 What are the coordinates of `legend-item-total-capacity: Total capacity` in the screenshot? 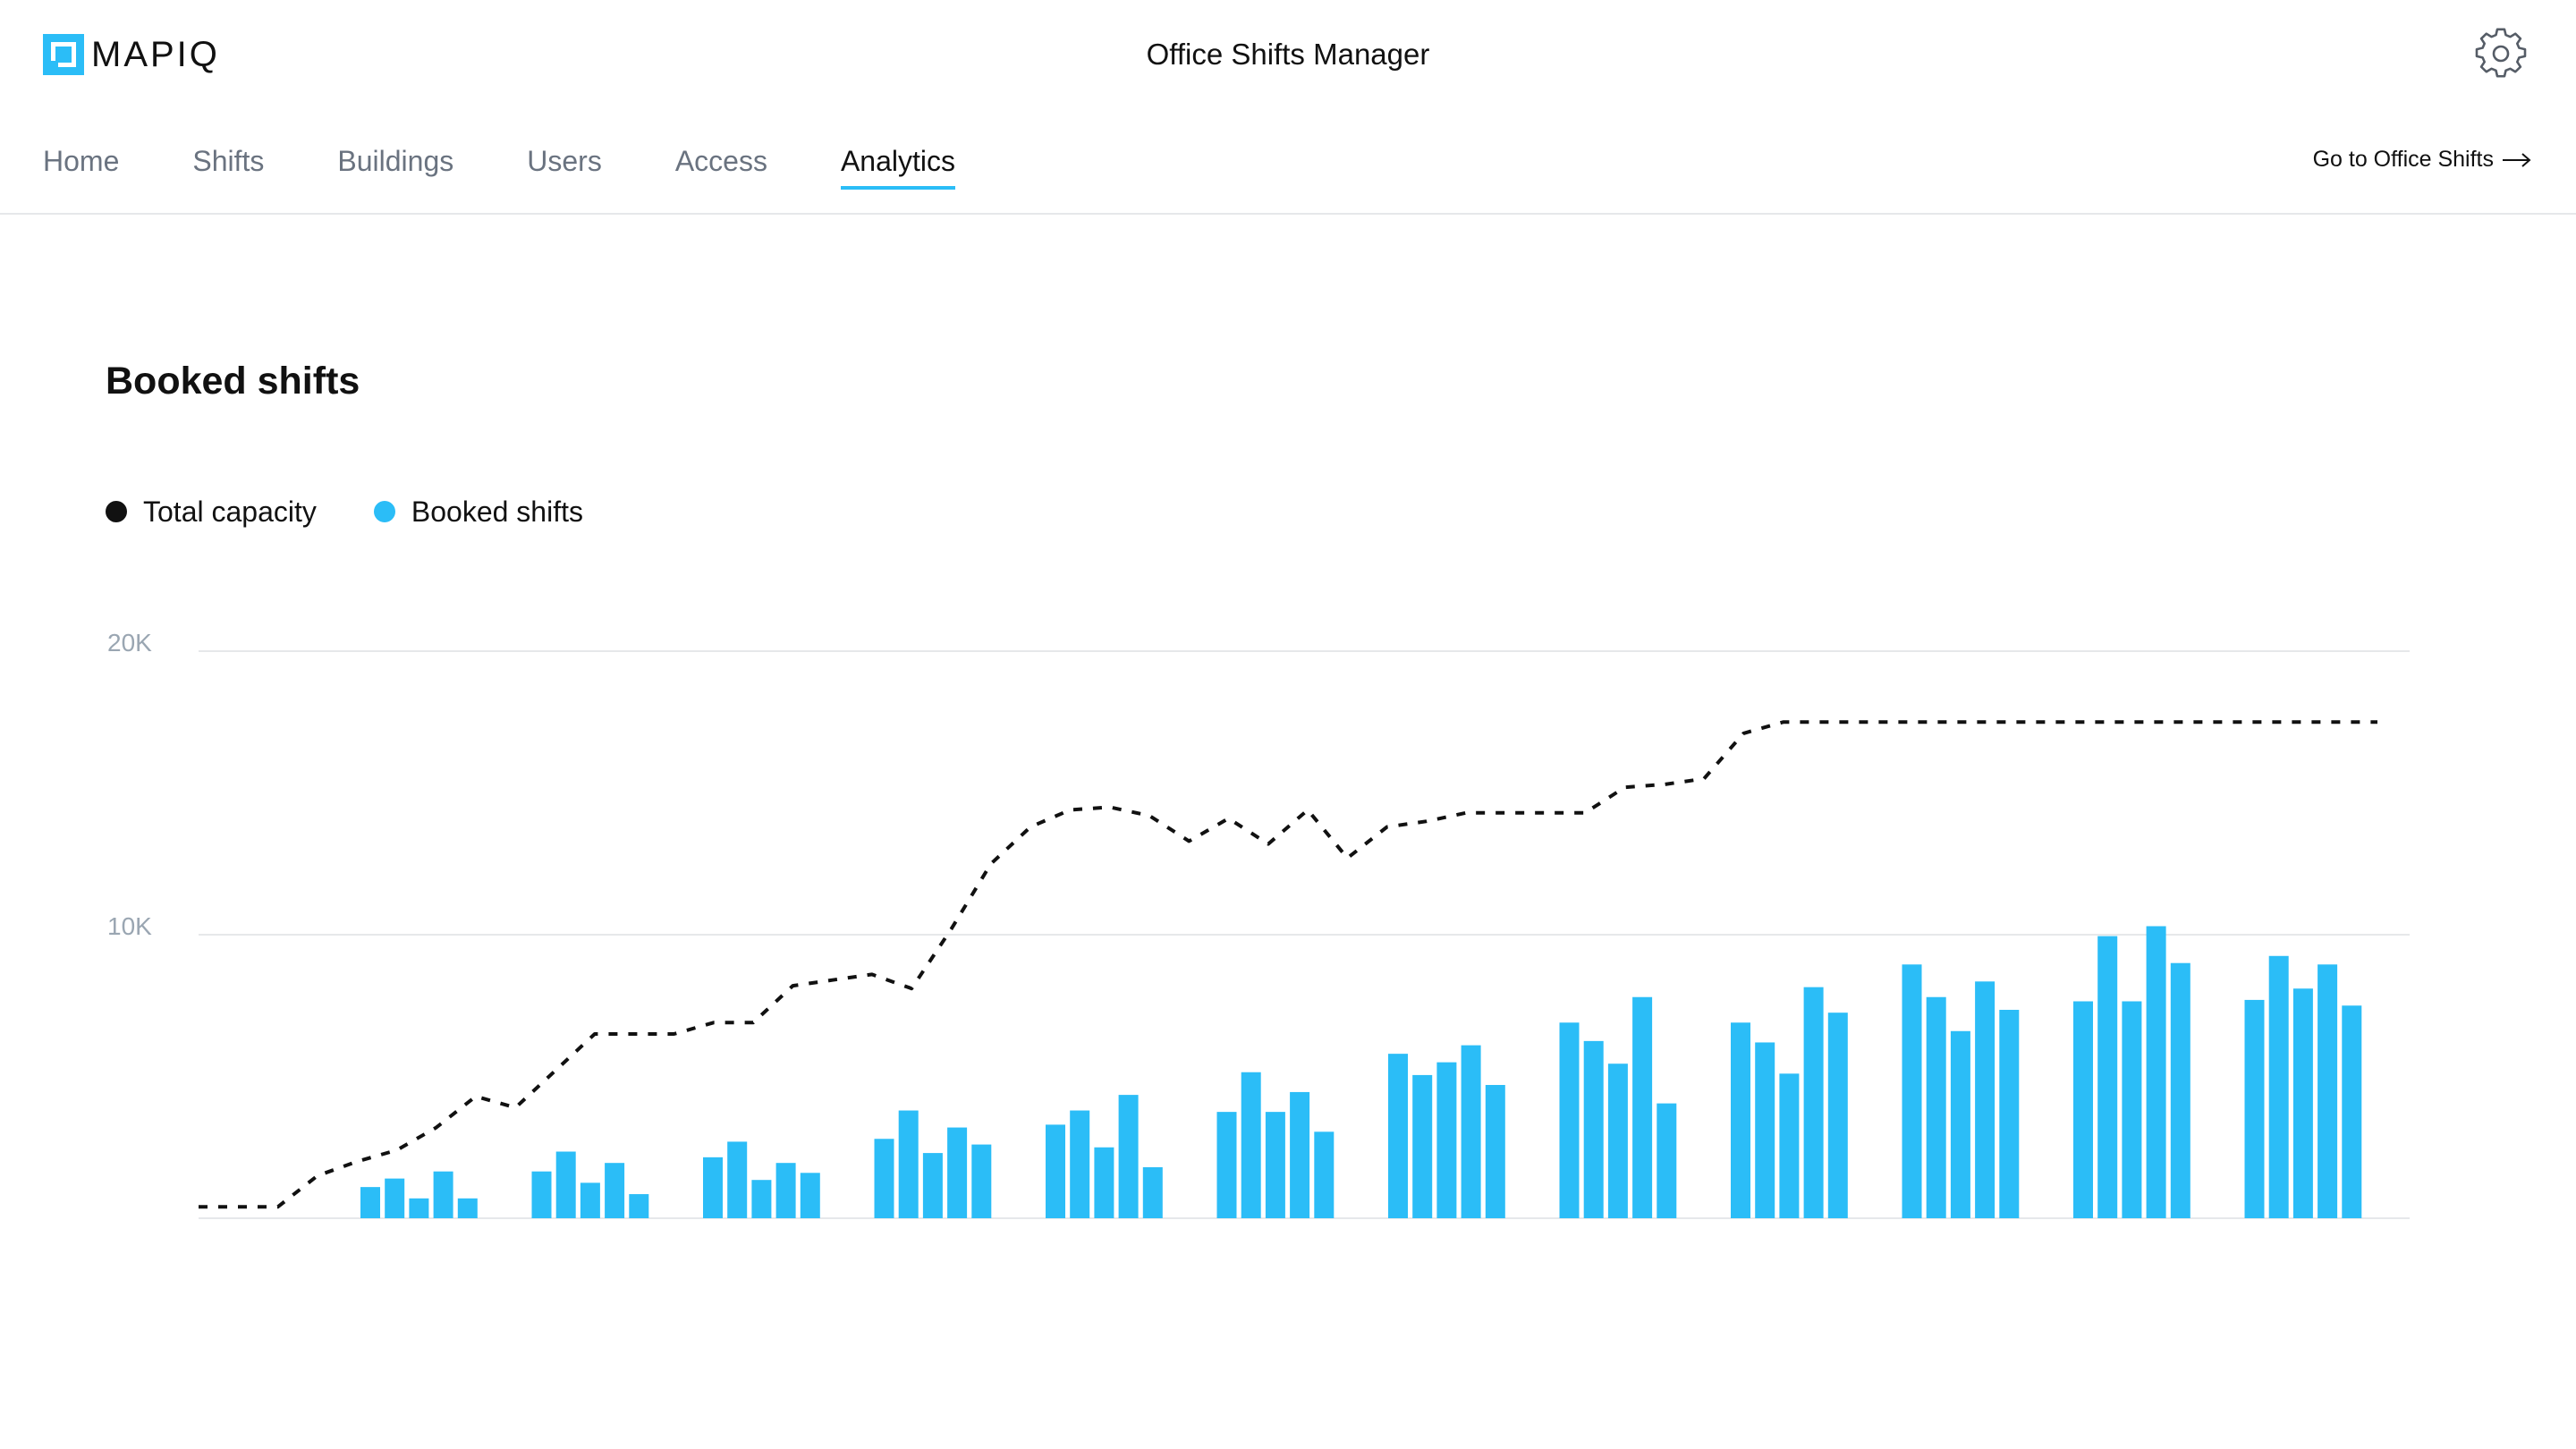 It's located at (211, 512).